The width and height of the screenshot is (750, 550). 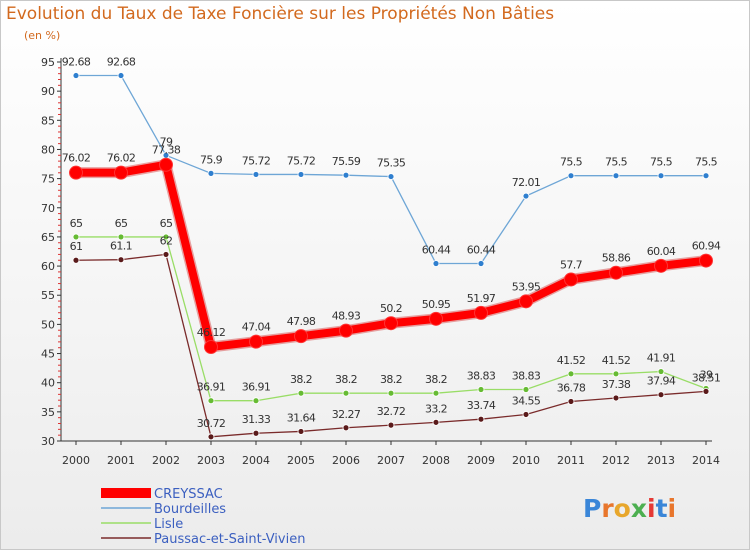 What do you see at coordinates (166, 150) in the screenshot?
I see `data-label-creyssac: 77.38` at bounding box center [166, 150].